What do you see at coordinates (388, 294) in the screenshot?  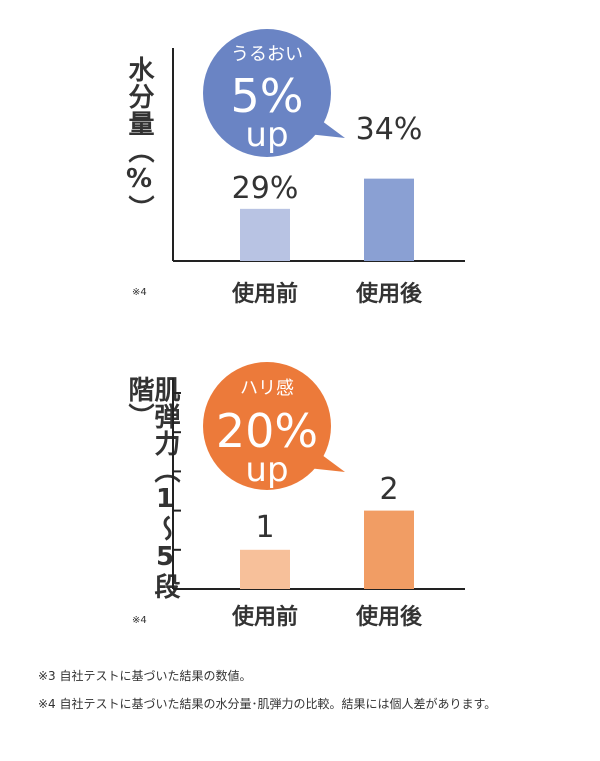 I see `chart1-category-1: 使用後` at bounding box center [388, 294].